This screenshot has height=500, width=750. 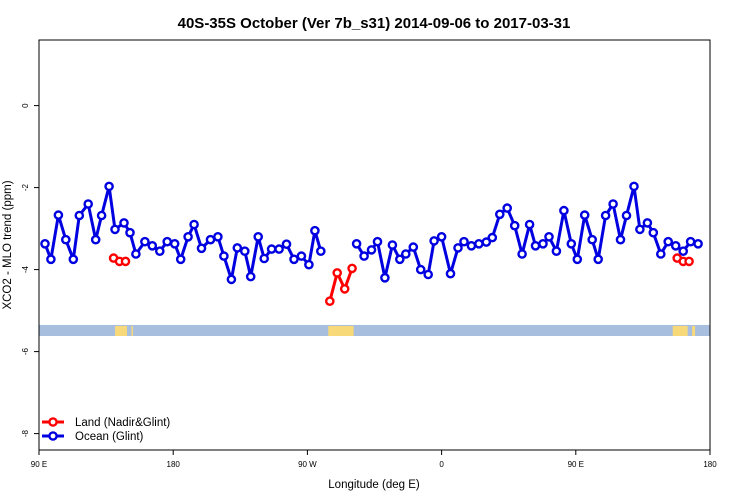 I want to click on ocean-band, so click(x=374, y=330).